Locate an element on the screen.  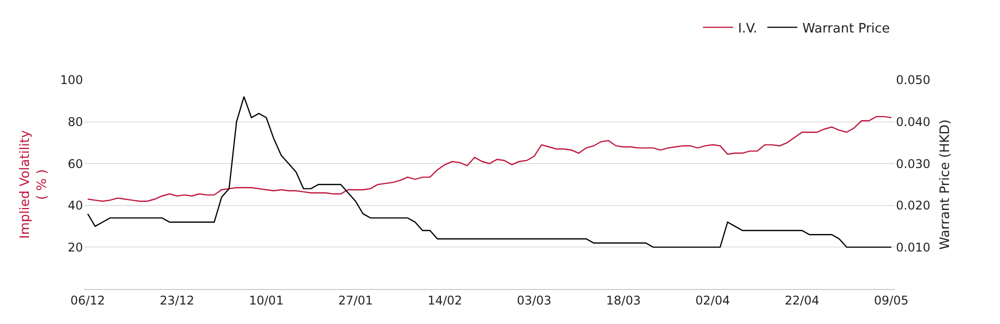
y2-tick-label: 0.010 is located at coordinates (913, 247).